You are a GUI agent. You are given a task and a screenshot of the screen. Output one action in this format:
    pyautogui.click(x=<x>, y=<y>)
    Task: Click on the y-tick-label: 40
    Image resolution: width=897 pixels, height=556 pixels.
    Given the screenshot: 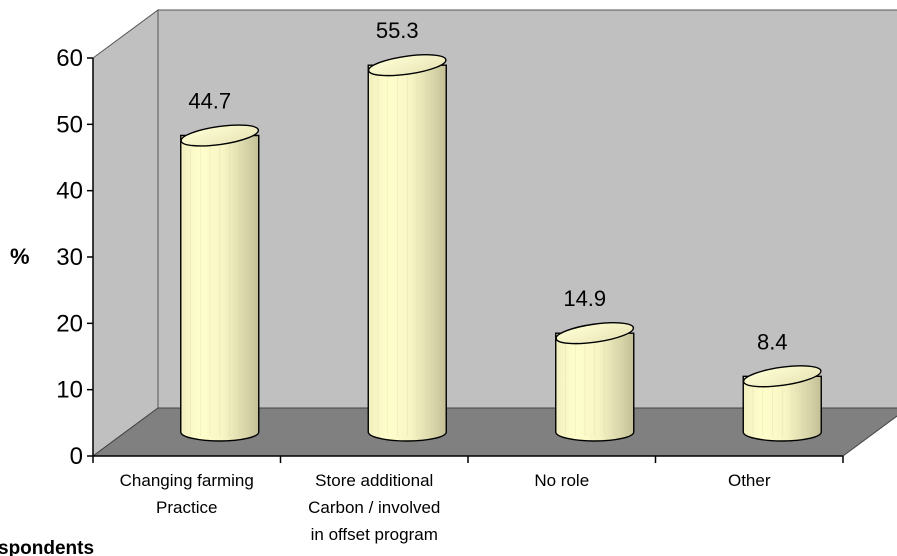 What is the action you would take?
    pyautogui.click(x=69, y=191)
    